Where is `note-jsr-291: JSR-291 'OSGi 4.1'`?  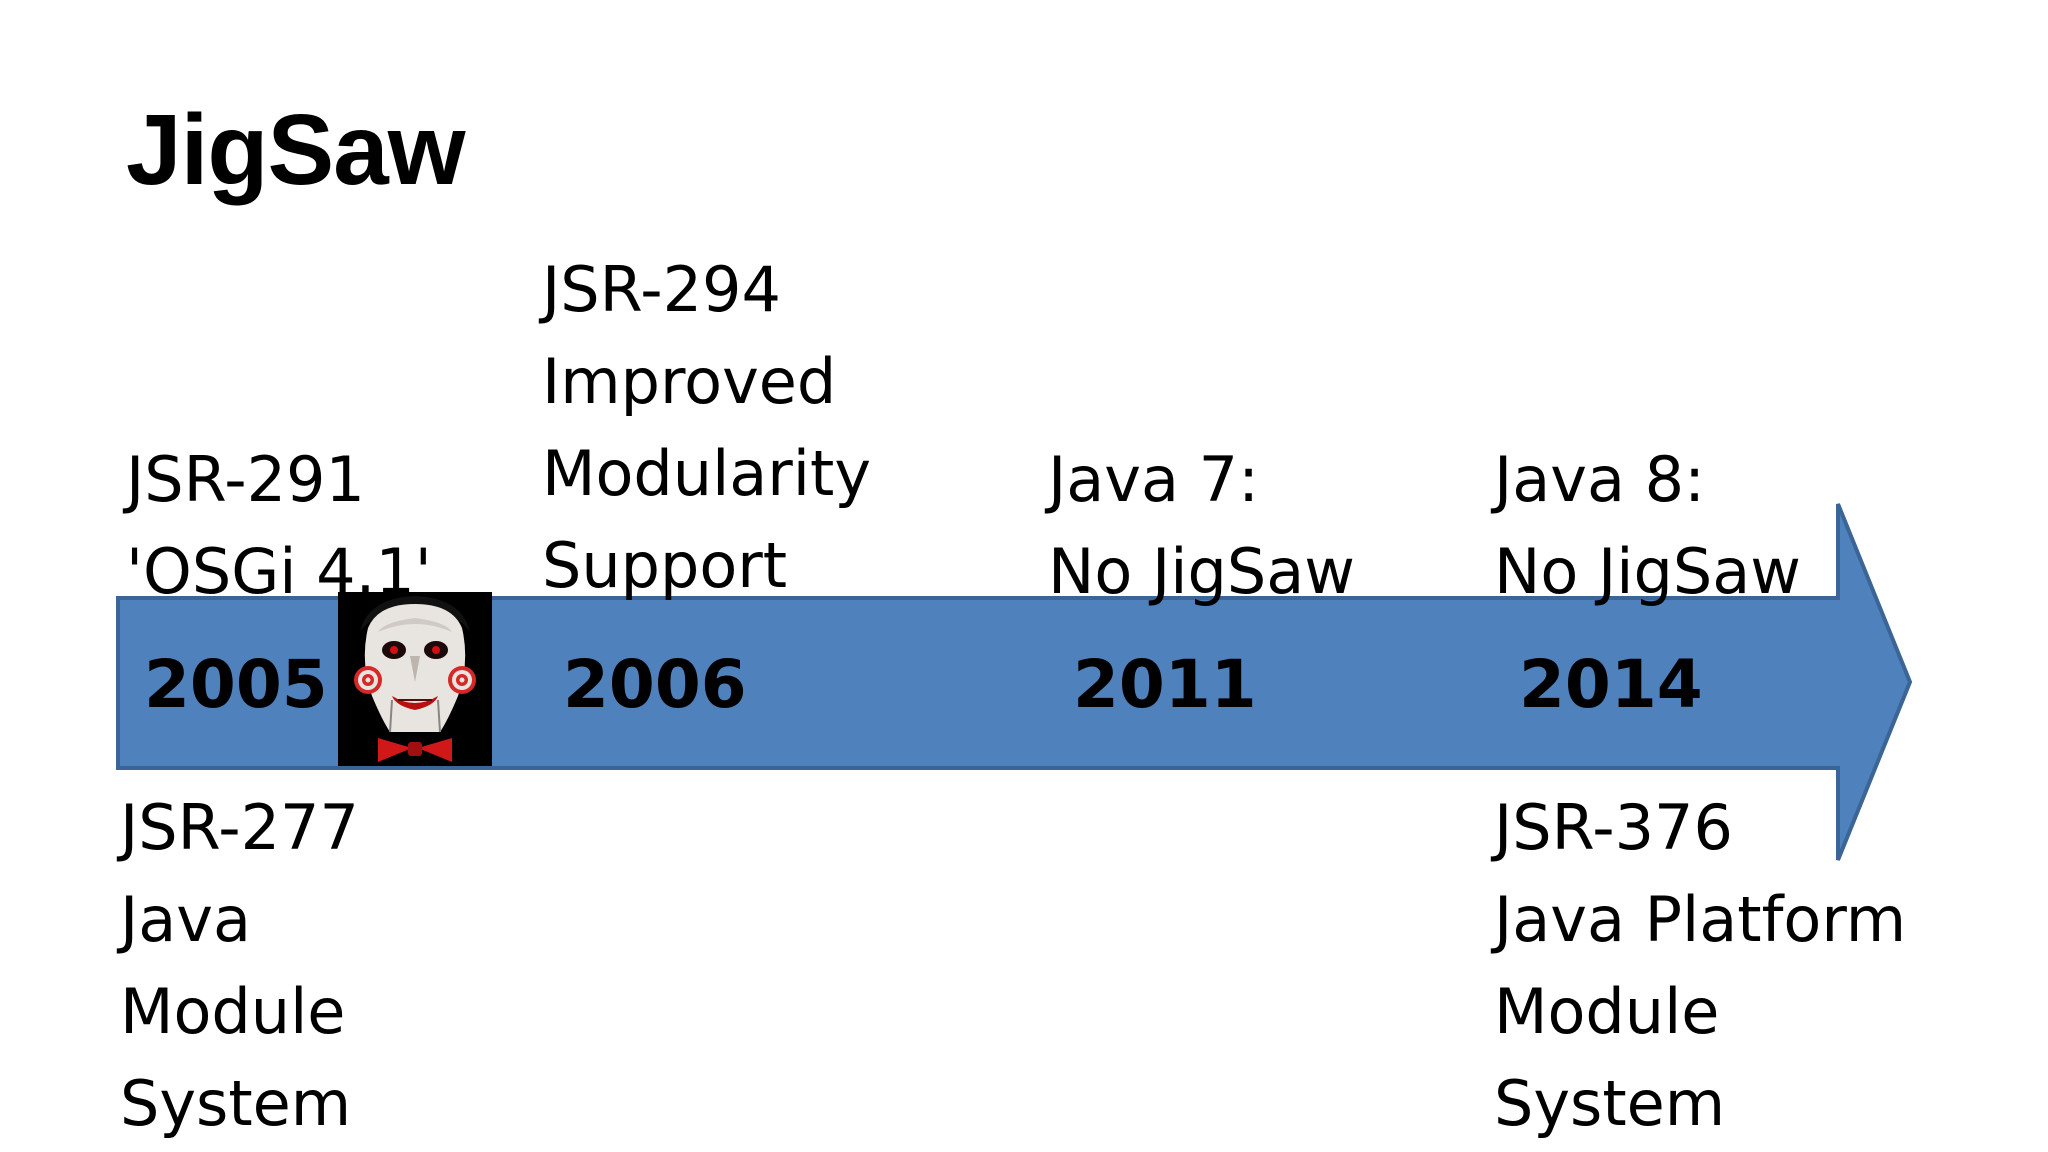
note-jsr-291: JSR-291 'OSGi 4.1' is located at coordinates (279, 526).